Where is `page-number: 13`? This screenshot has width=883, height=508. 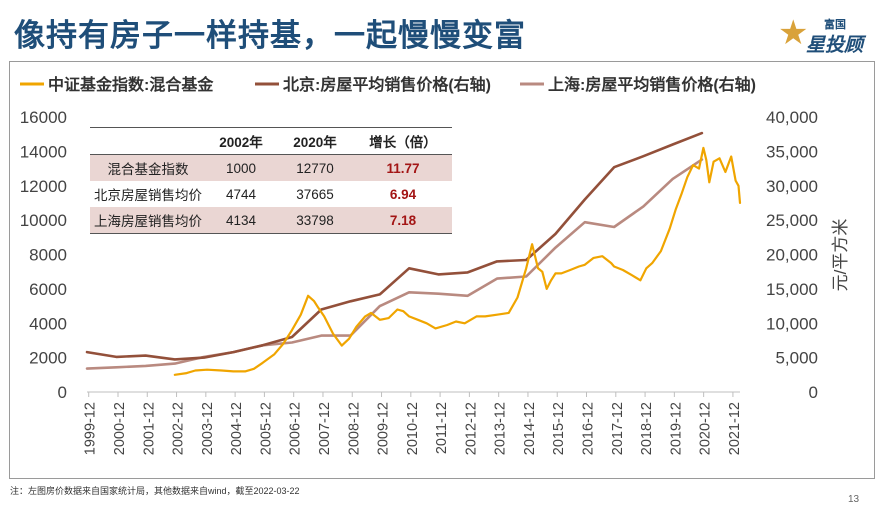
page-number: 13 is located at coordinates (854, 499).